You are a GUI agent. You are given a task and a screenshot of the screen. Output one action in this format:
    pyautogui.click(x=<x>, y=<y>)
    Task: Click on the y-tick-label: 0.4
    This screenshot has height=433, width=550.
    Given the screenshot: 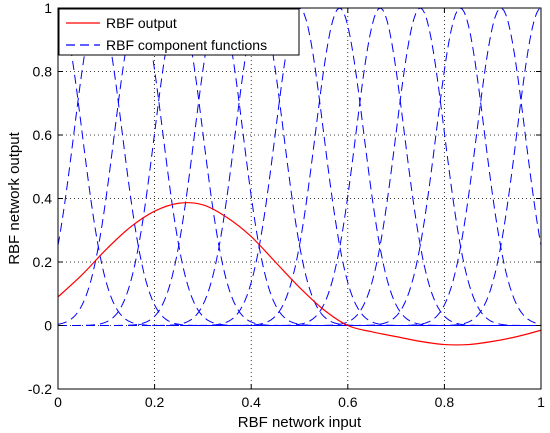 What is the action you would take?
    pyautogui.click(x=43, y=199)
    